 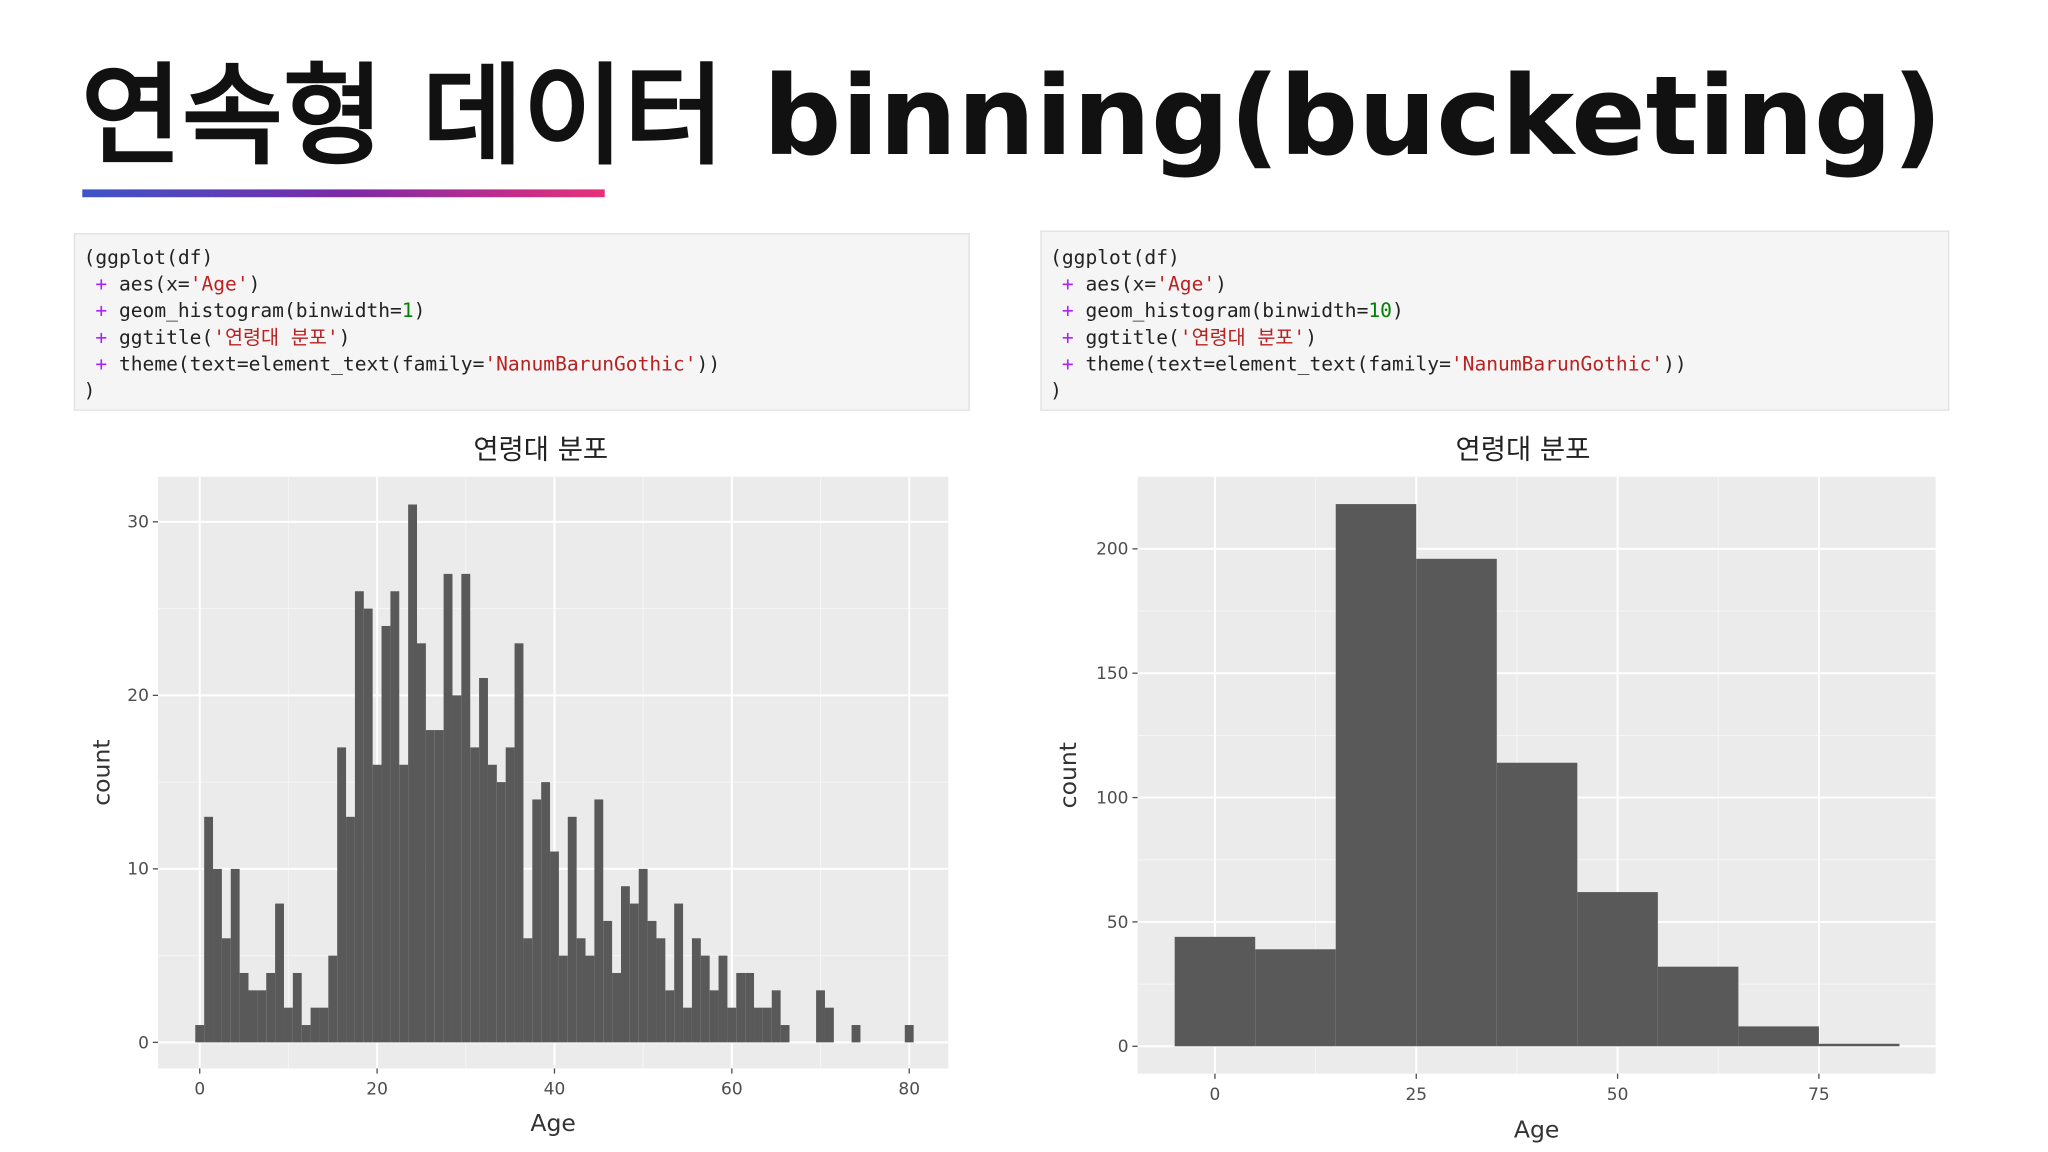 What do you see at coordinates (1215, 1095) in the screenshot?
I see `x-tick-label: 0` at bounding box center [1215, 1095].